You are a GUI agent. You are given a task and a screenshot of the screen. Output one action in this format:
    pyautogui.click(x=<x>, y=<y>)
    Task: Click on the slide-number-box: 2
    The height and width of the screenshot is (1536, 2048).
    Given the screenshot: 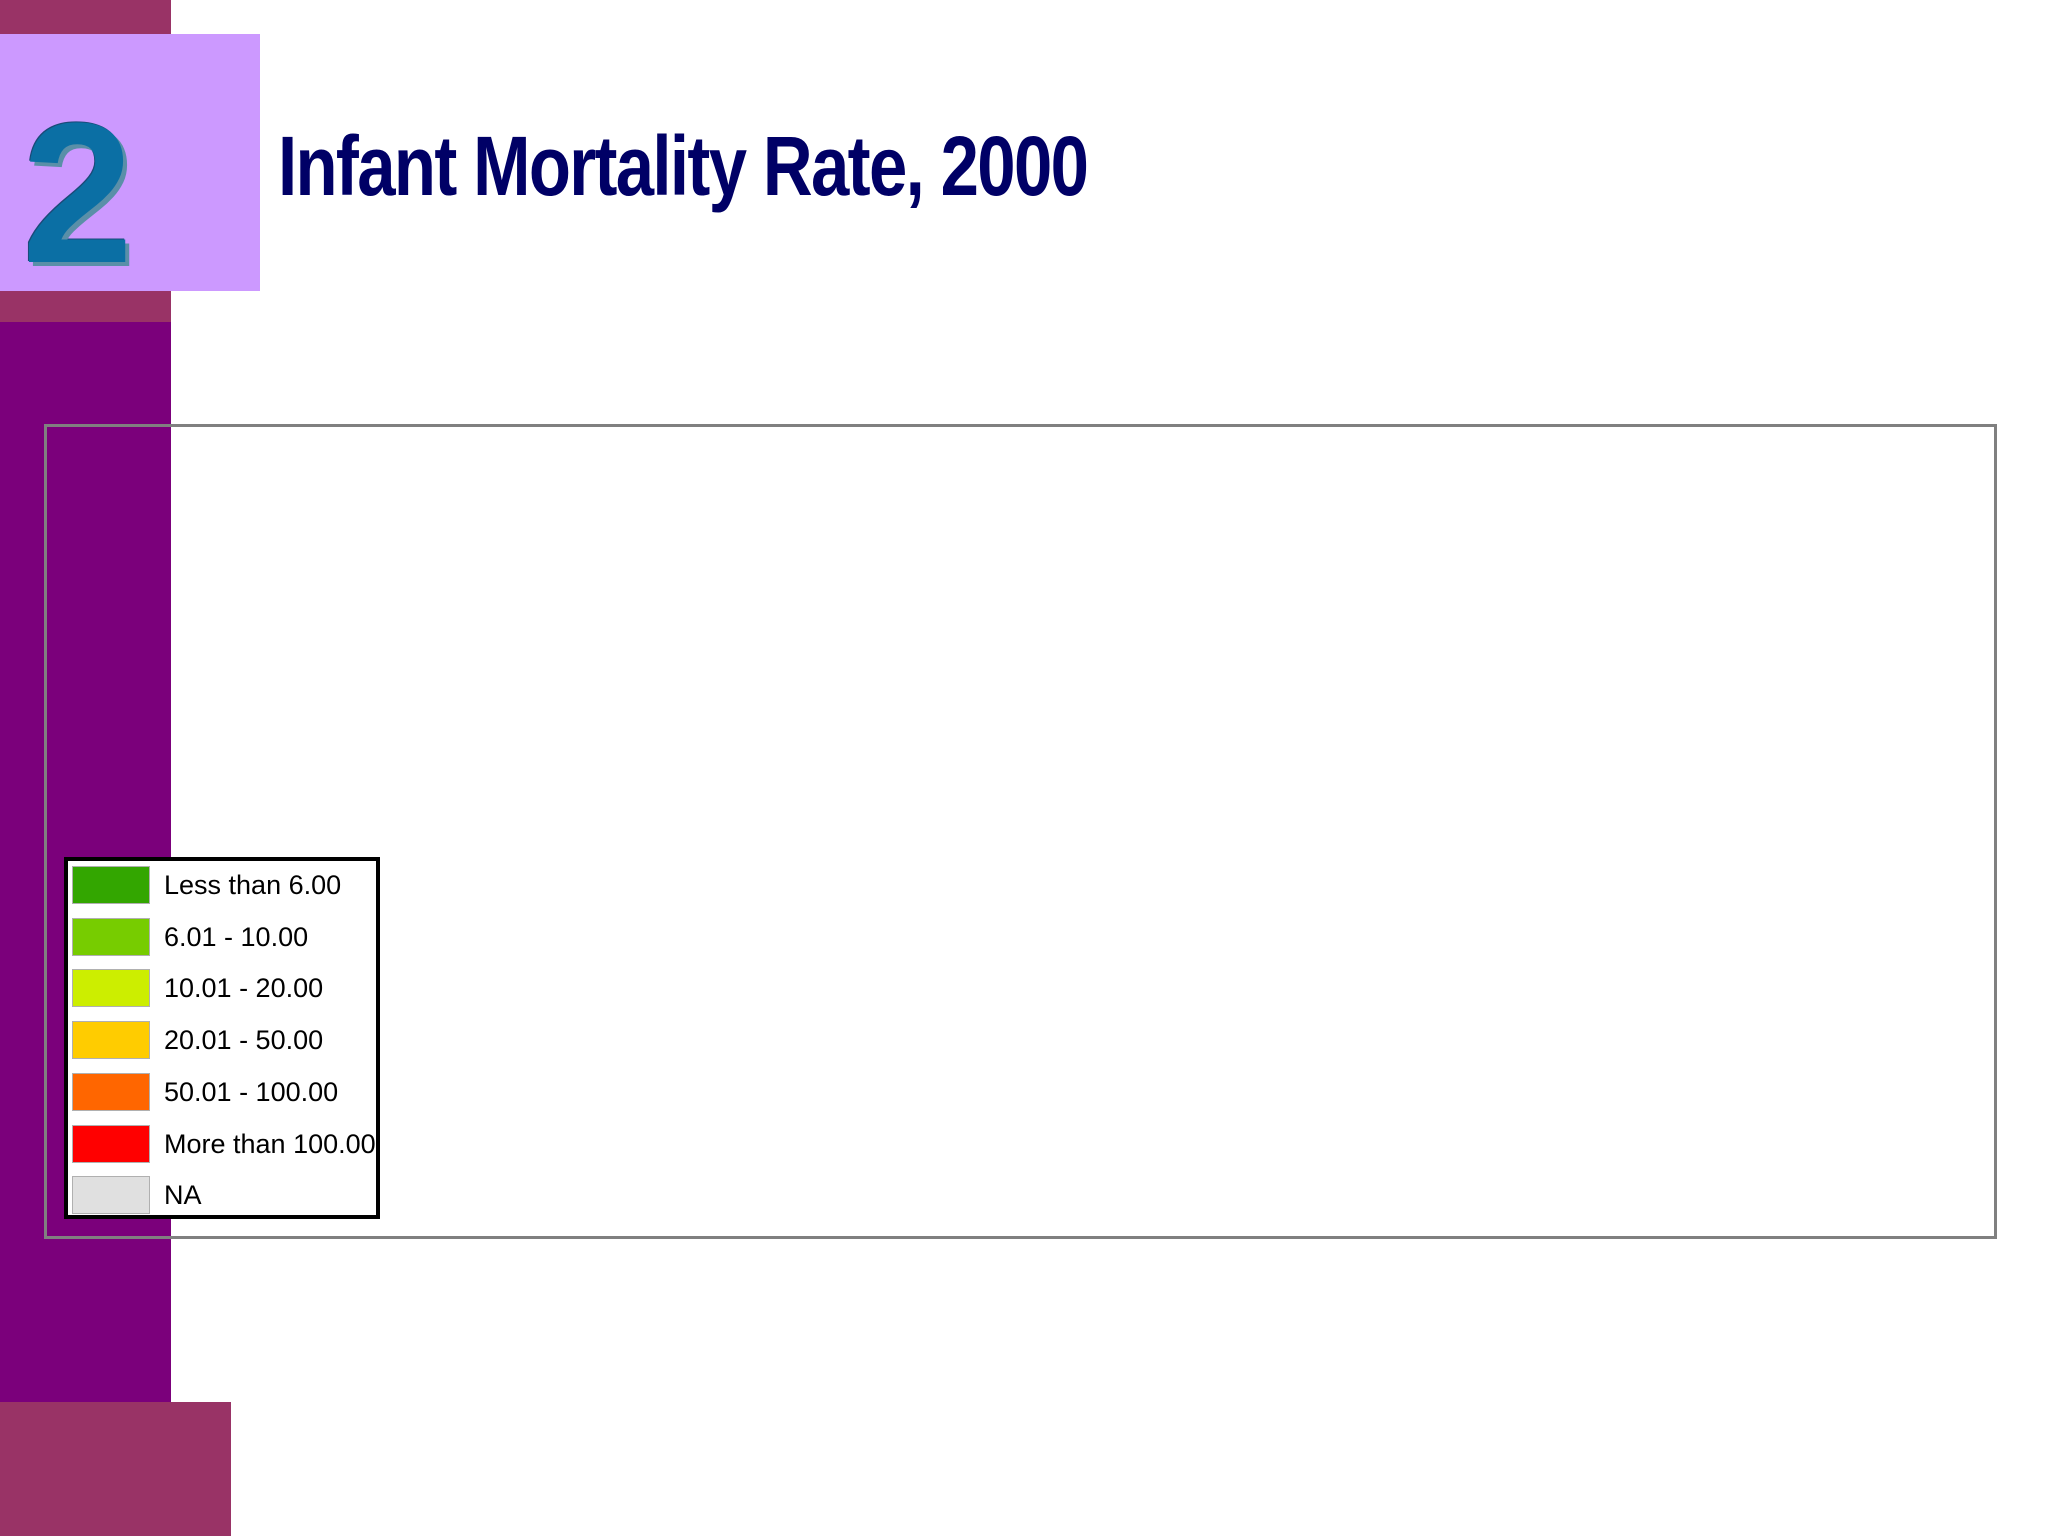 What is the action you would take?
    pyautogui.click(x=130, y=169)
    